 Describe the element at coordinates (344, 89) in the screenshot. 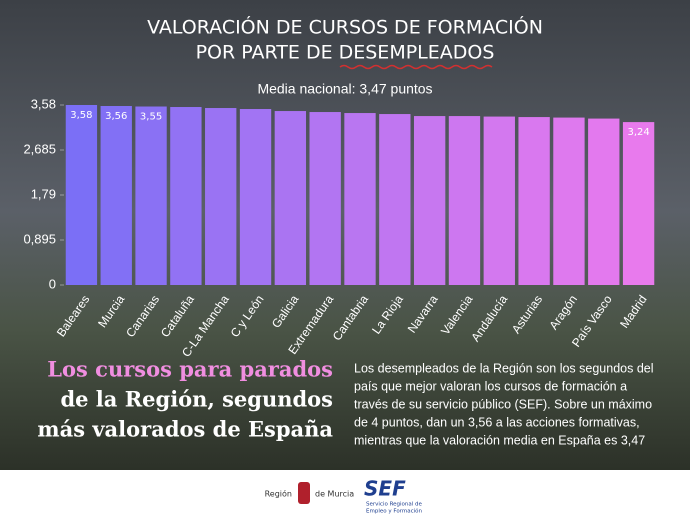

I see `chart-subtitle: Media nacional: 3,47 puntos` at that location.